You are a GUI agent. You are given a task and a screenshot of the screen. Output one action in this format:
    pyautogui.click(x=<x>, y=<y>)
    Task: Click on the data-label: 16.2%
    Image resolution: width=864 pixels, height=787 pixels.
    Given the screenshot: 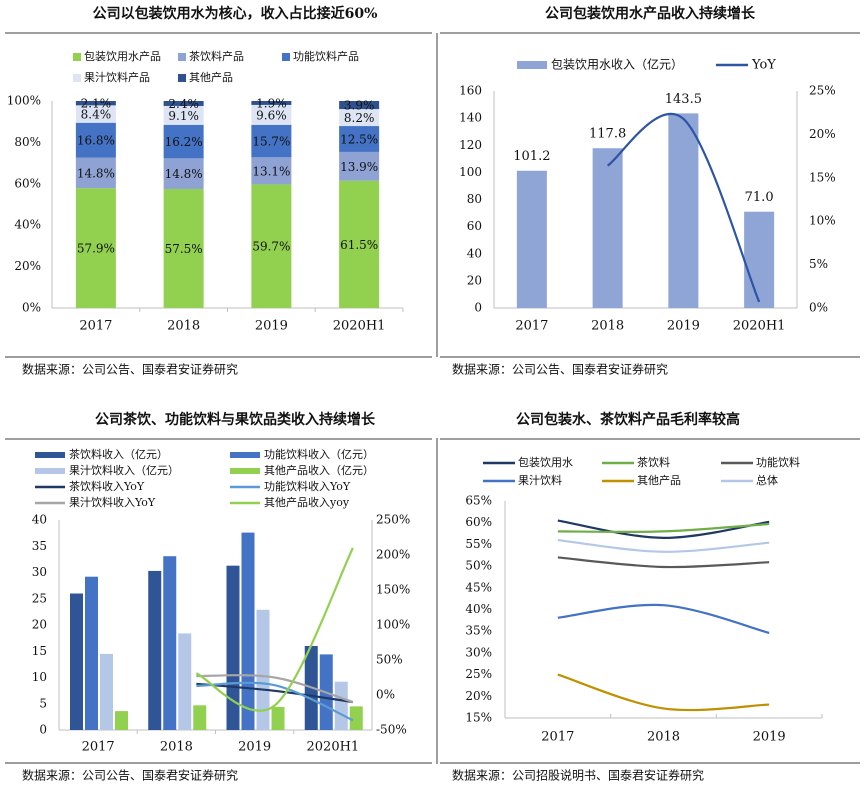 What is the action you would take?
    pyautogui.click(x=184, y=142)
    